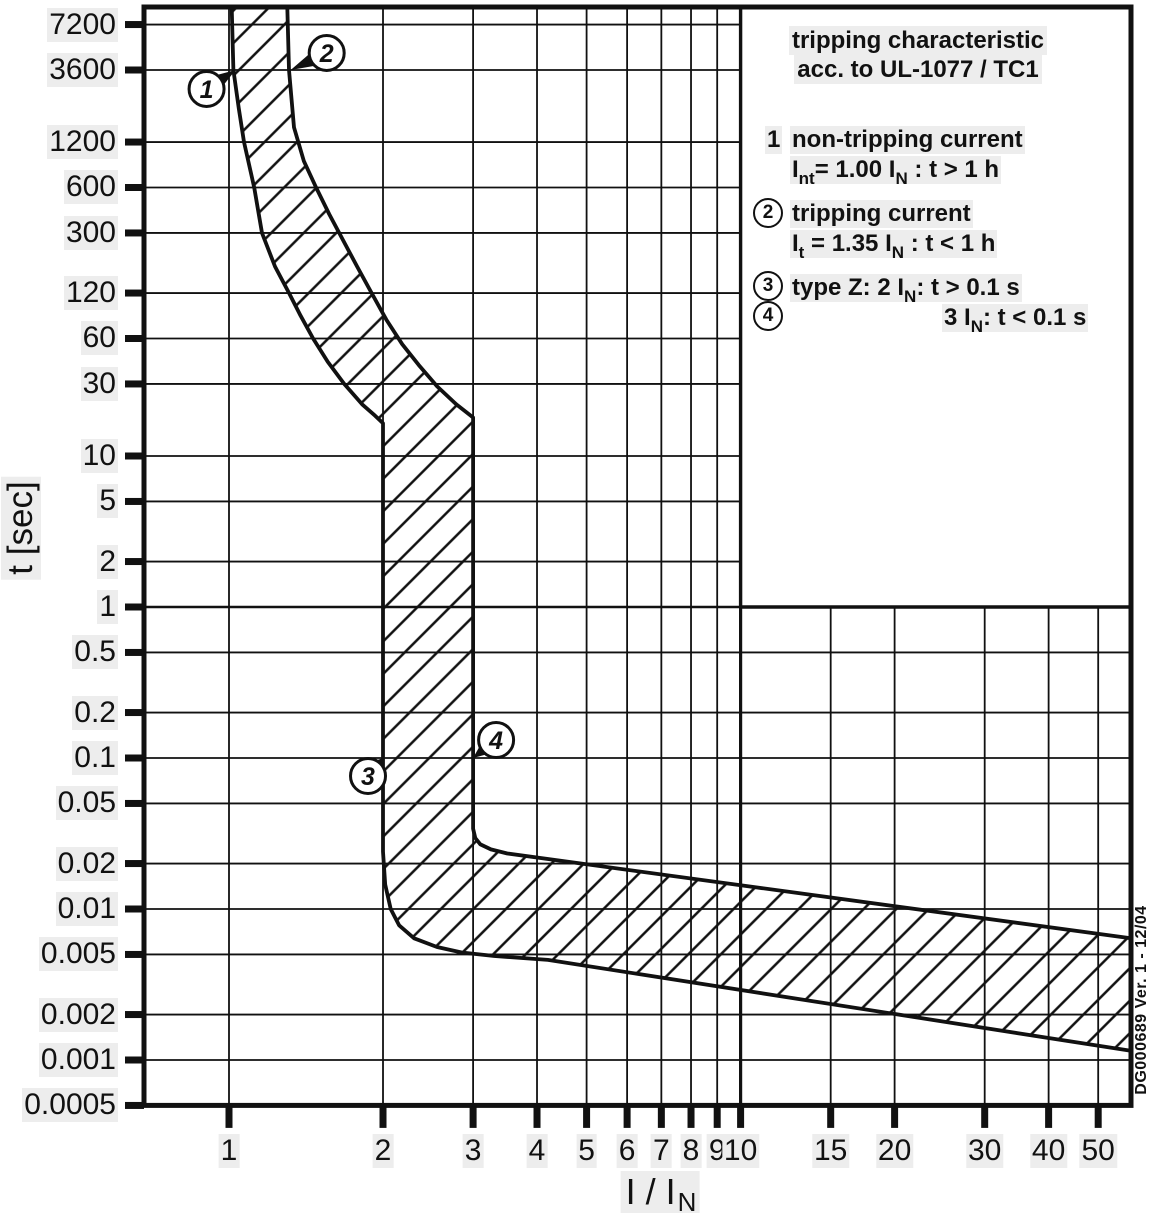 The image size is (1153, 1223). I want to click on x-tick-label-1: 1, so click(229, 1151).